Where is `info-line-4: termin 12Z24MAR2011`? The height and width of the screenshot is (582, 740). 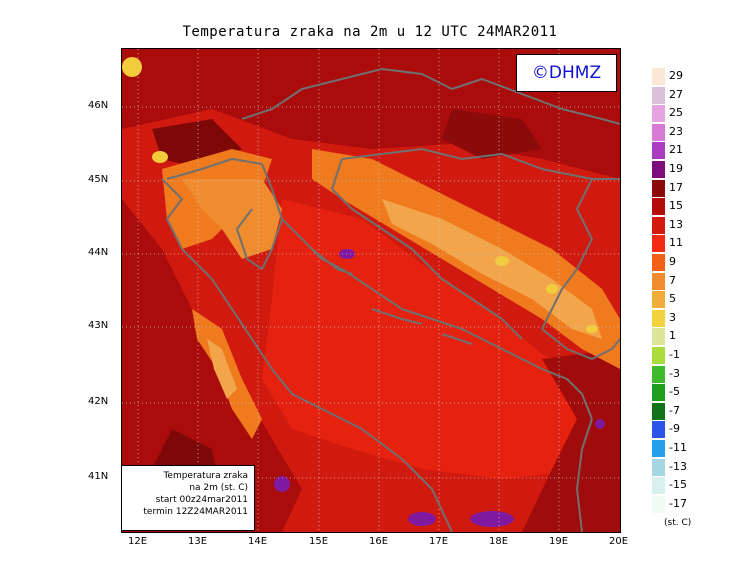
info-line-4: termin 12Z24MAR2011 is located at coordinates (195, 512).